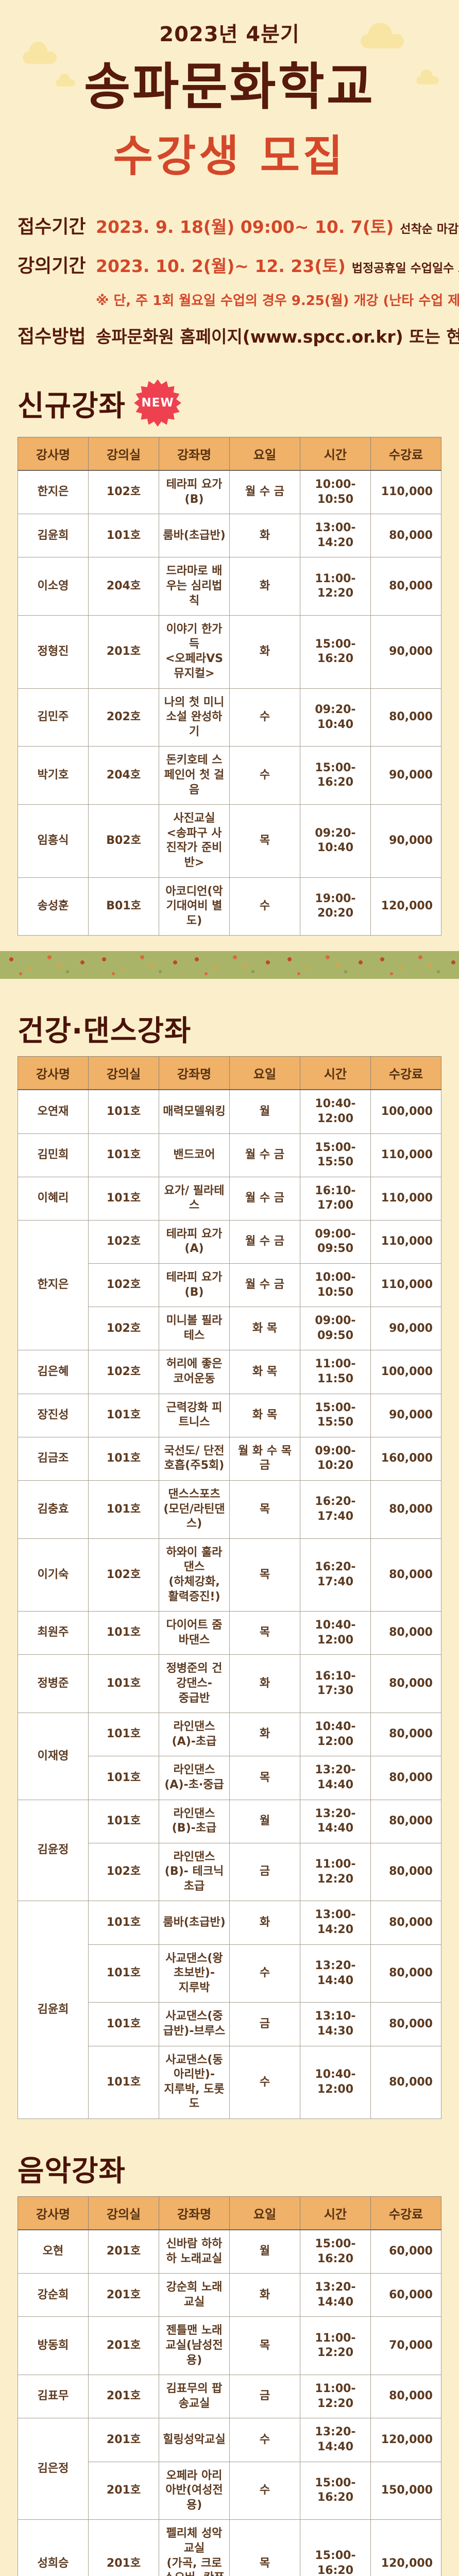 The height and width of the screenshot is (2576, 459). What do you see at coordinates (194, 1633) in the screenshot?
I see `course-cell: 다이어트 줌바댄스` at bounding box center [194, 1633].